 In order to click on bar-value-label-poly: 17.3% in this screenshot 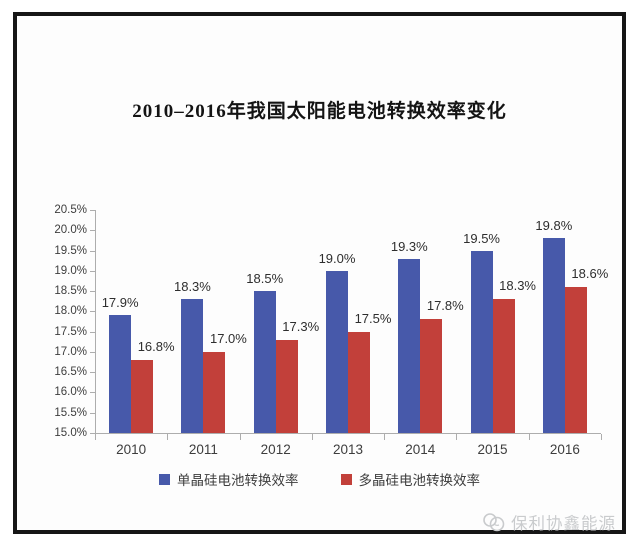, I will do `click(301, 326)`.